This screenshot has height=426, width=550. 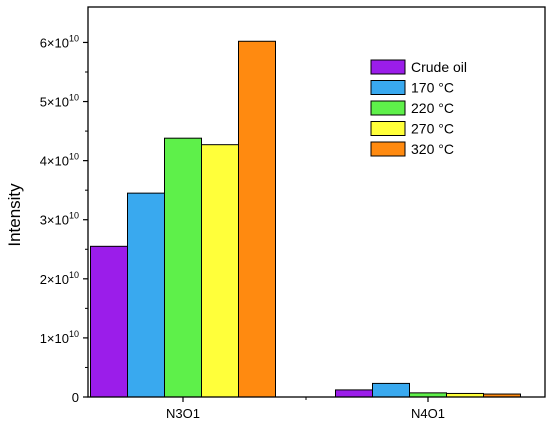 I want to click on legend: Crude oil 170 °C 220 °C 270 °C 320 °C, so click(x=418, y=108).